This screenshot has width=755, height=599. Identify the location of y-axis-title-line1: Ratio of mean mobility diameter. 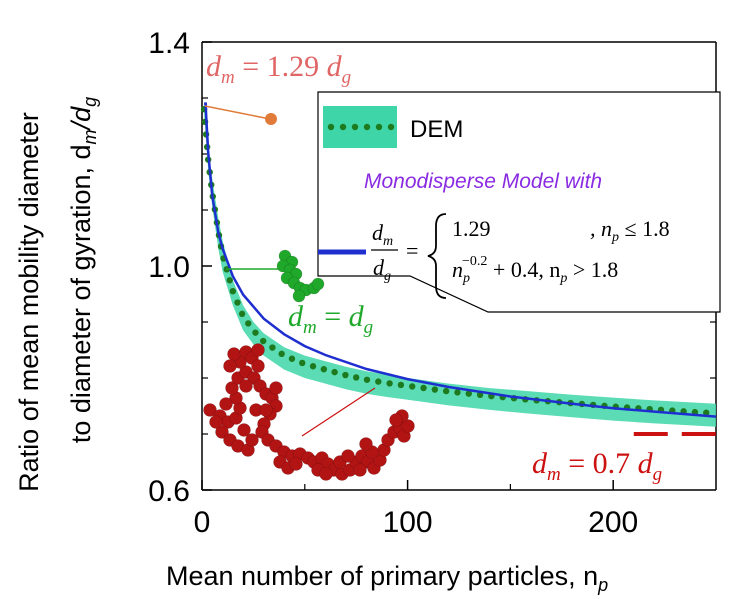
(29, 302).